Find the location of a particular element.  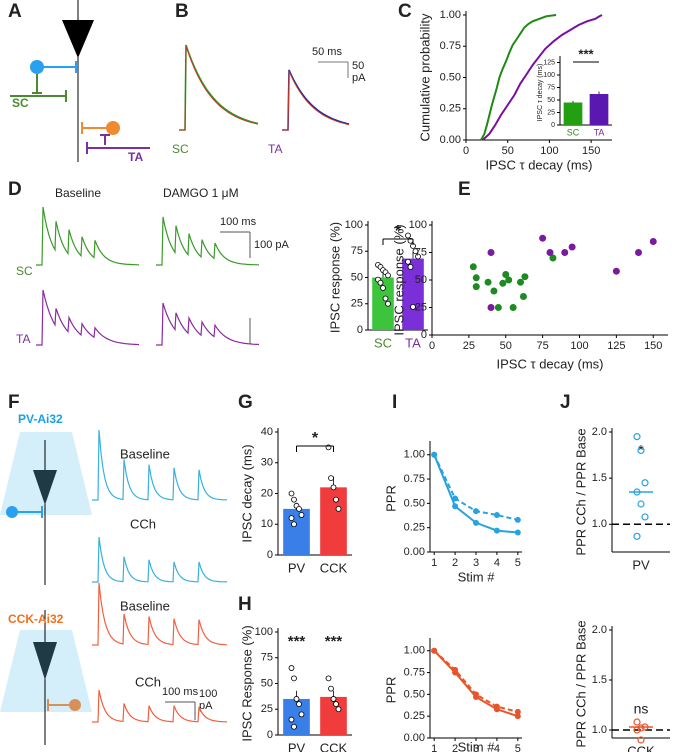

x-tick-label: 150 is located at coordinates (653, 346).